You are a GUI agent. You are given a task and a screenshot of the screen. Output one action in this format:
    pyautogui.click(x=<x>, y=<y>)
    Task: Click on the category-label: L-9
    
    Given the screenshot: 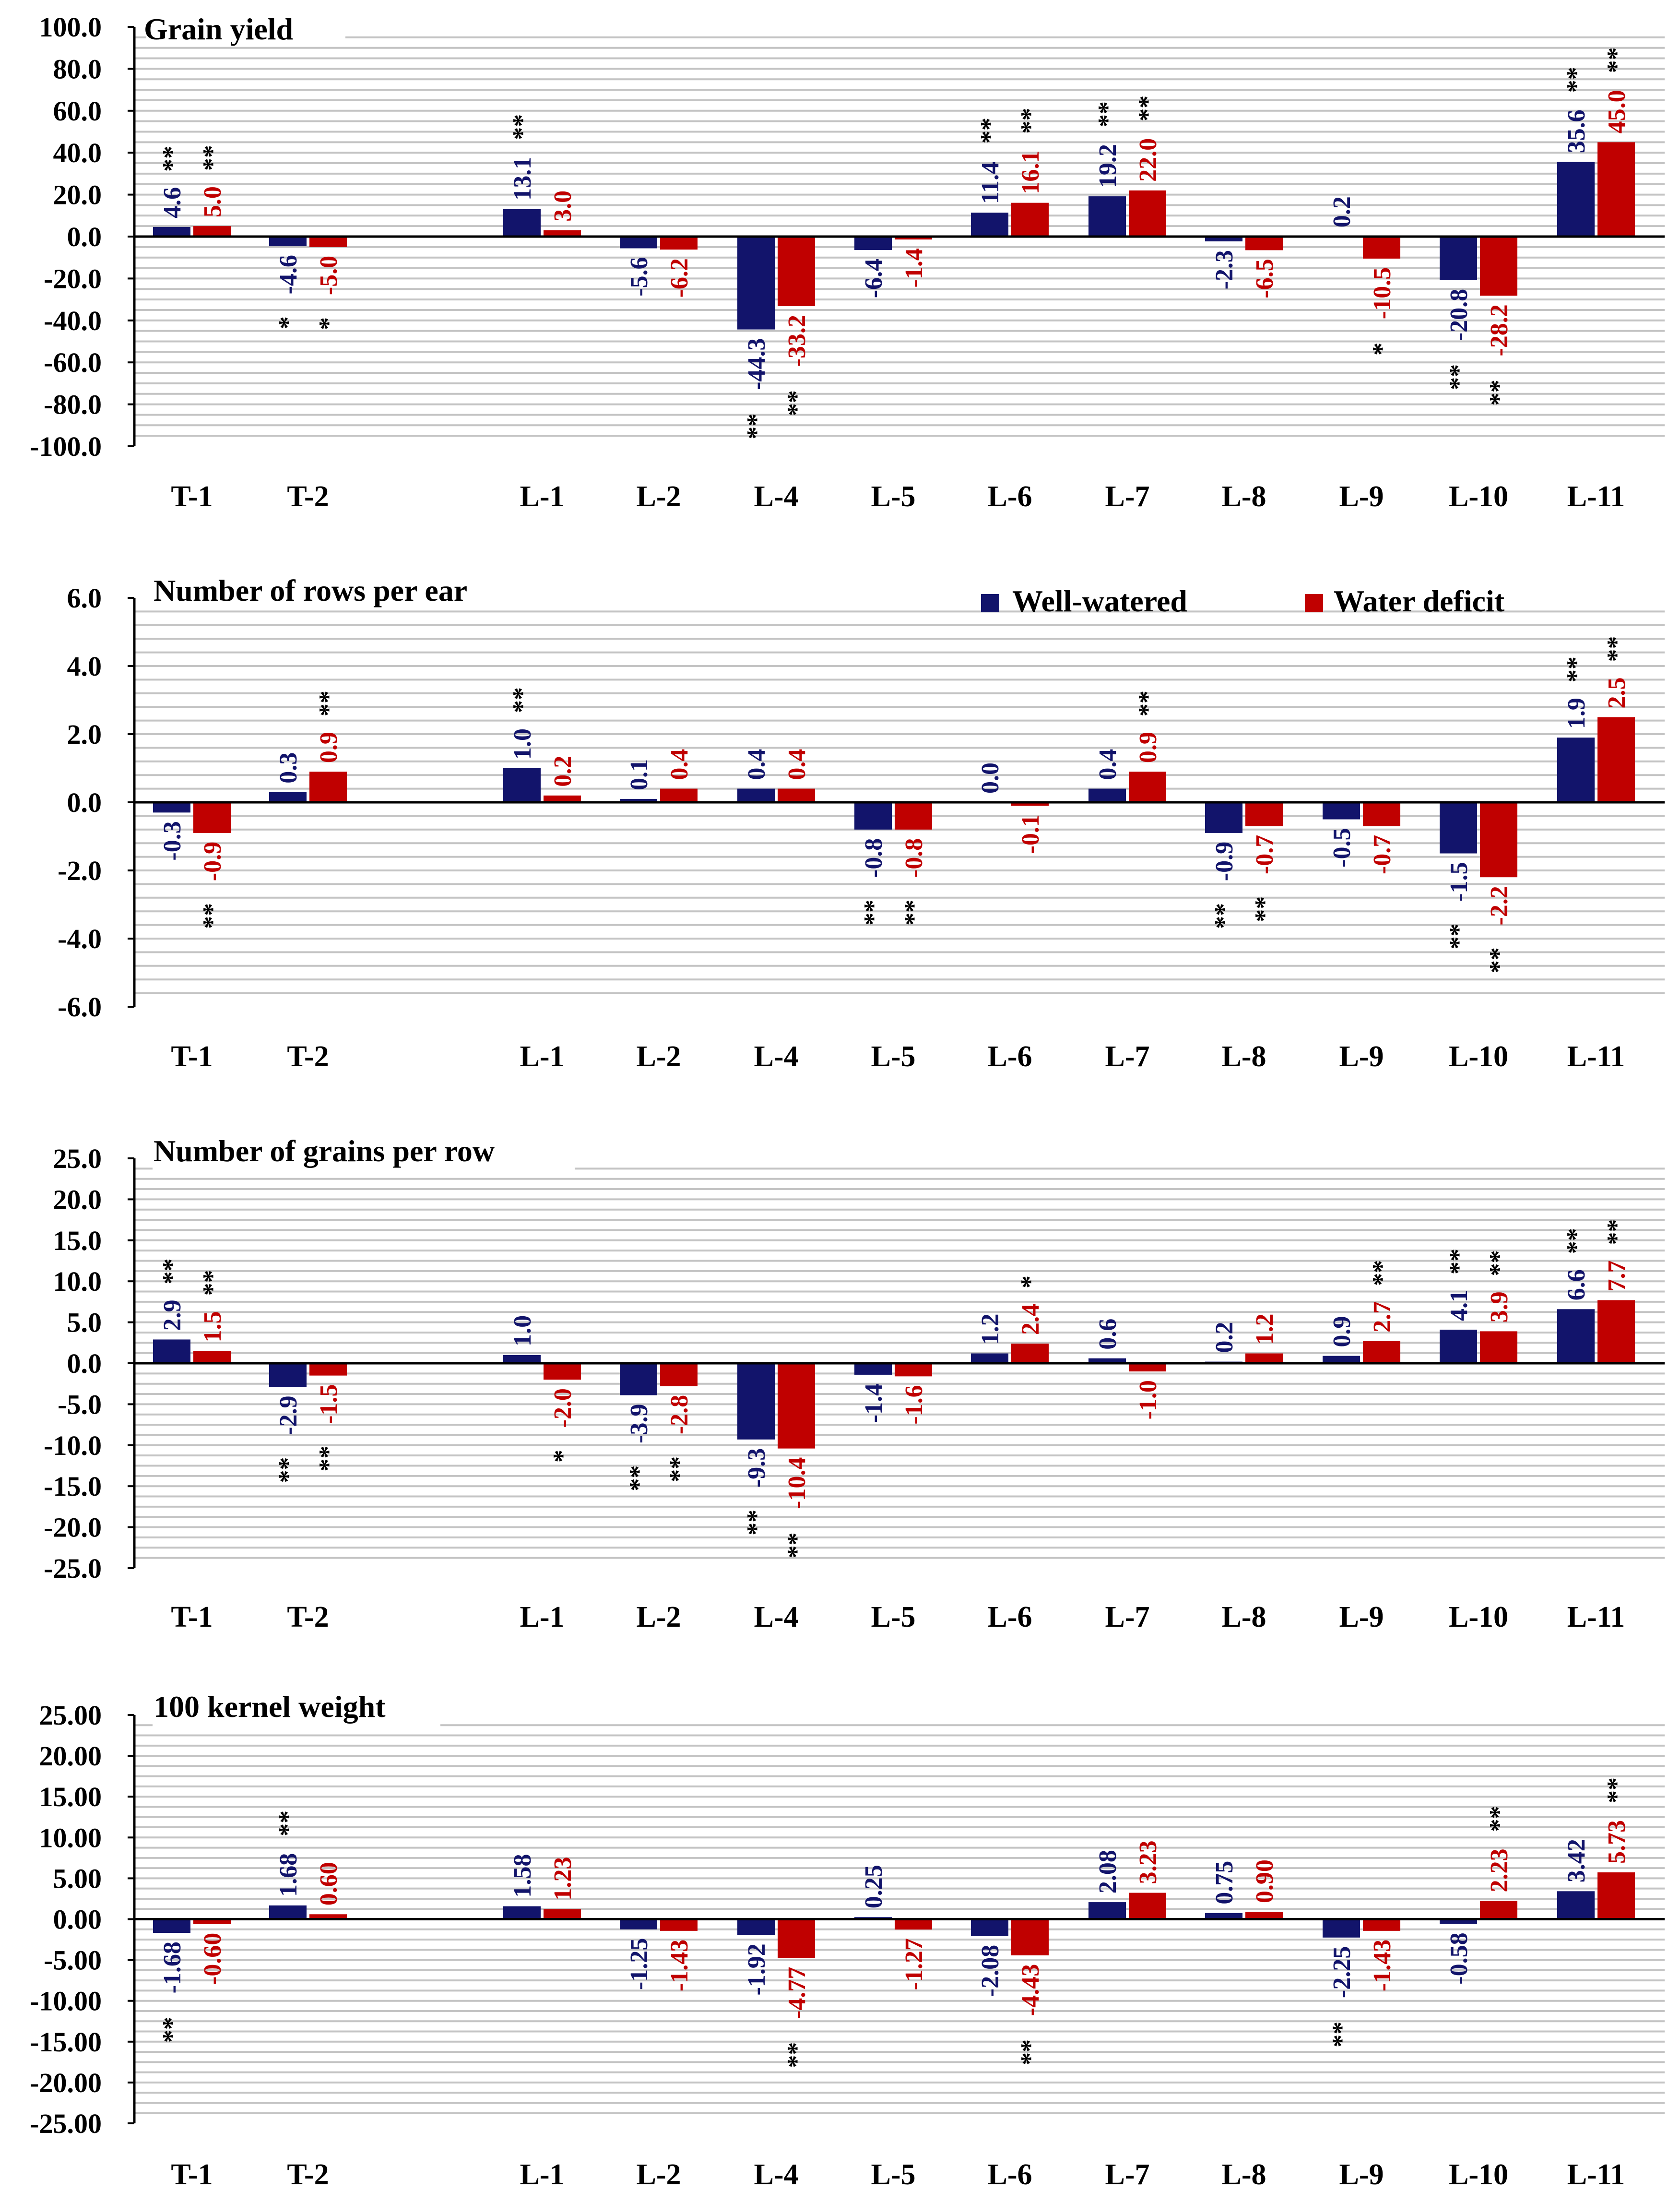 What is the action you would take?
    pyautogui.click(x=1362, y=497)
    